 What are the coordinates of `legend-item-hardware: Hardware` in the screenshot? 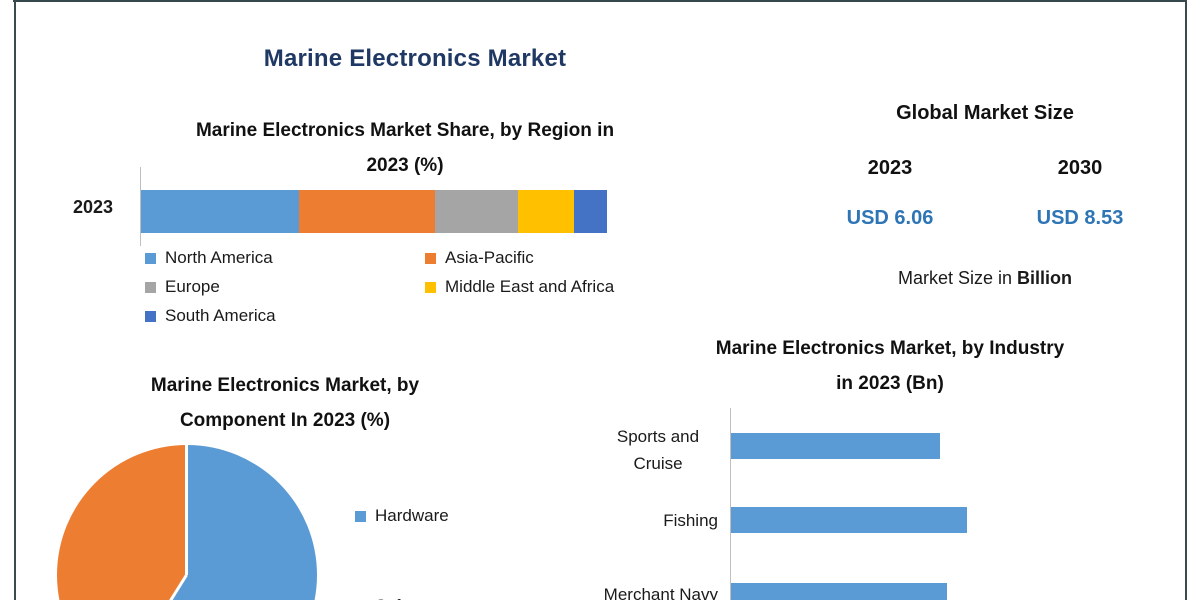 It's located at (402, 516).